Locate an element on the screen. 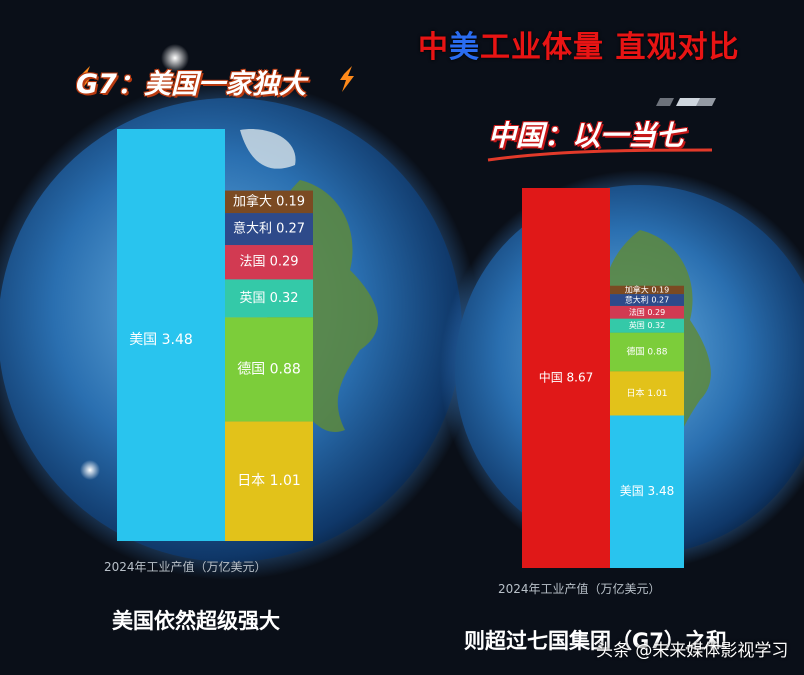 The image size is (804, 675). bar-label: 中国 8.67 is located at coordinates (566, 377).